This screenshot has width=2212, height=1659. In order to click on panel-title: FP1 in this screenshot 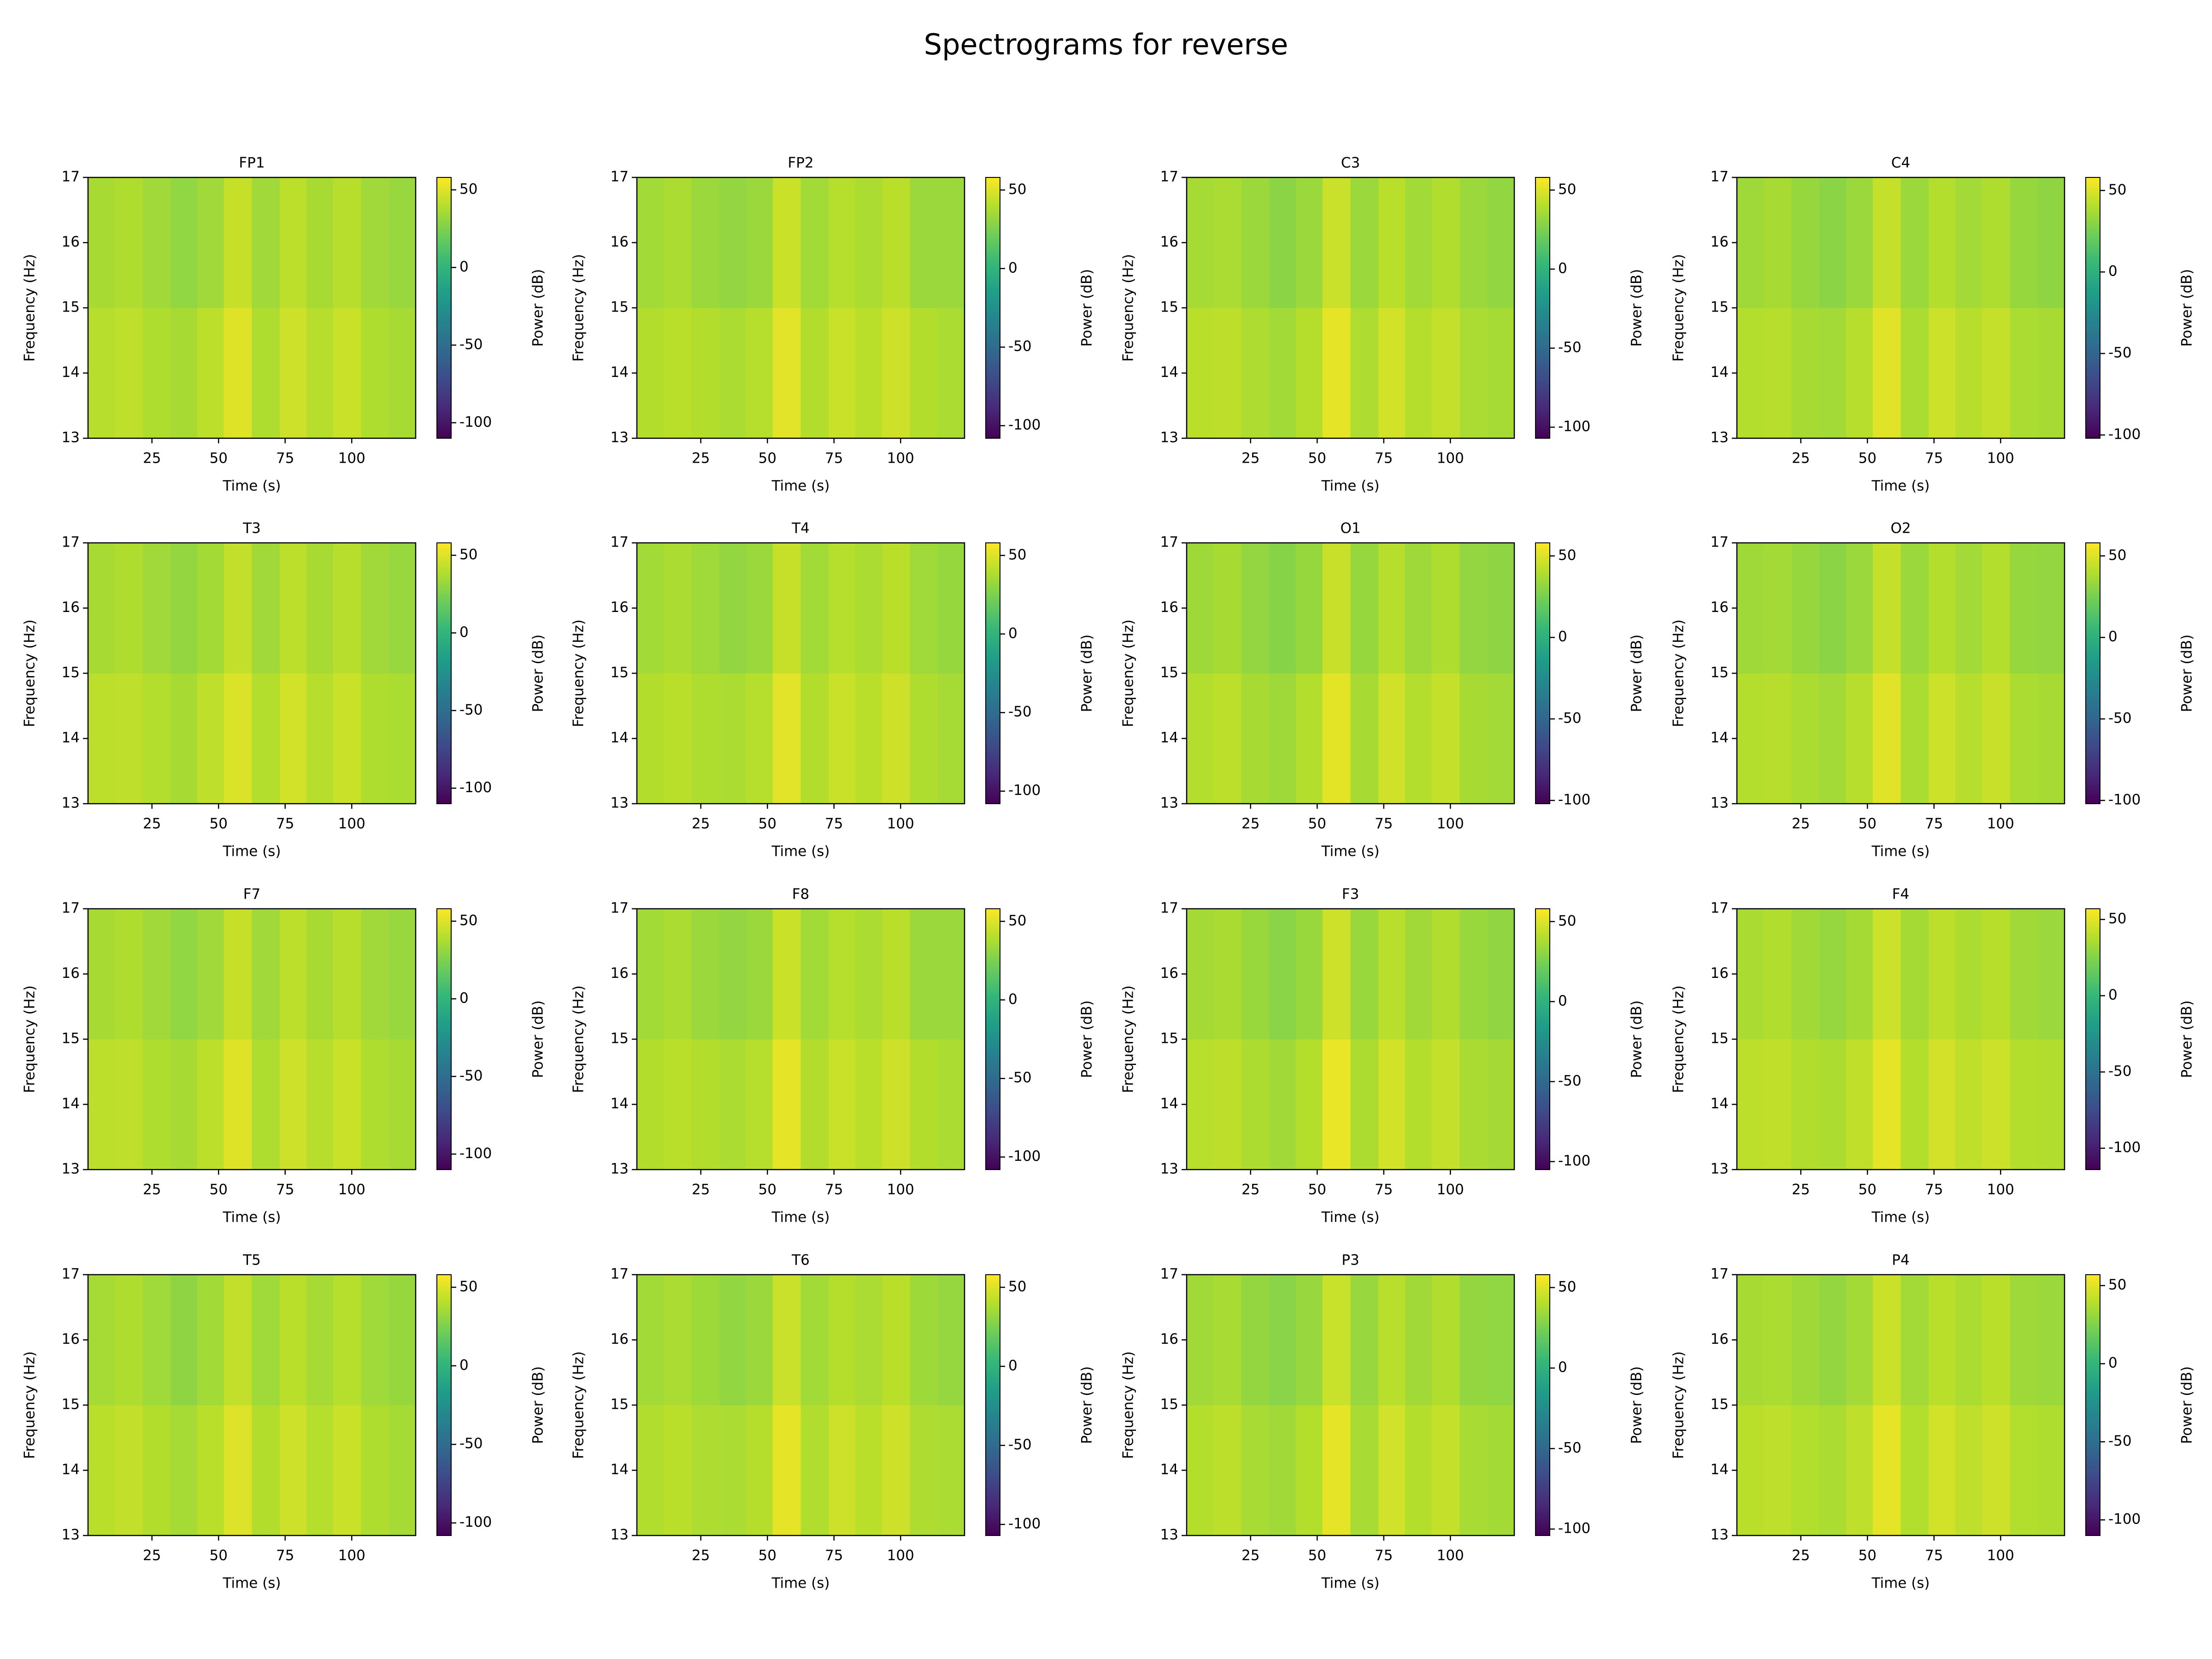, I will do `click(252, 163)`.